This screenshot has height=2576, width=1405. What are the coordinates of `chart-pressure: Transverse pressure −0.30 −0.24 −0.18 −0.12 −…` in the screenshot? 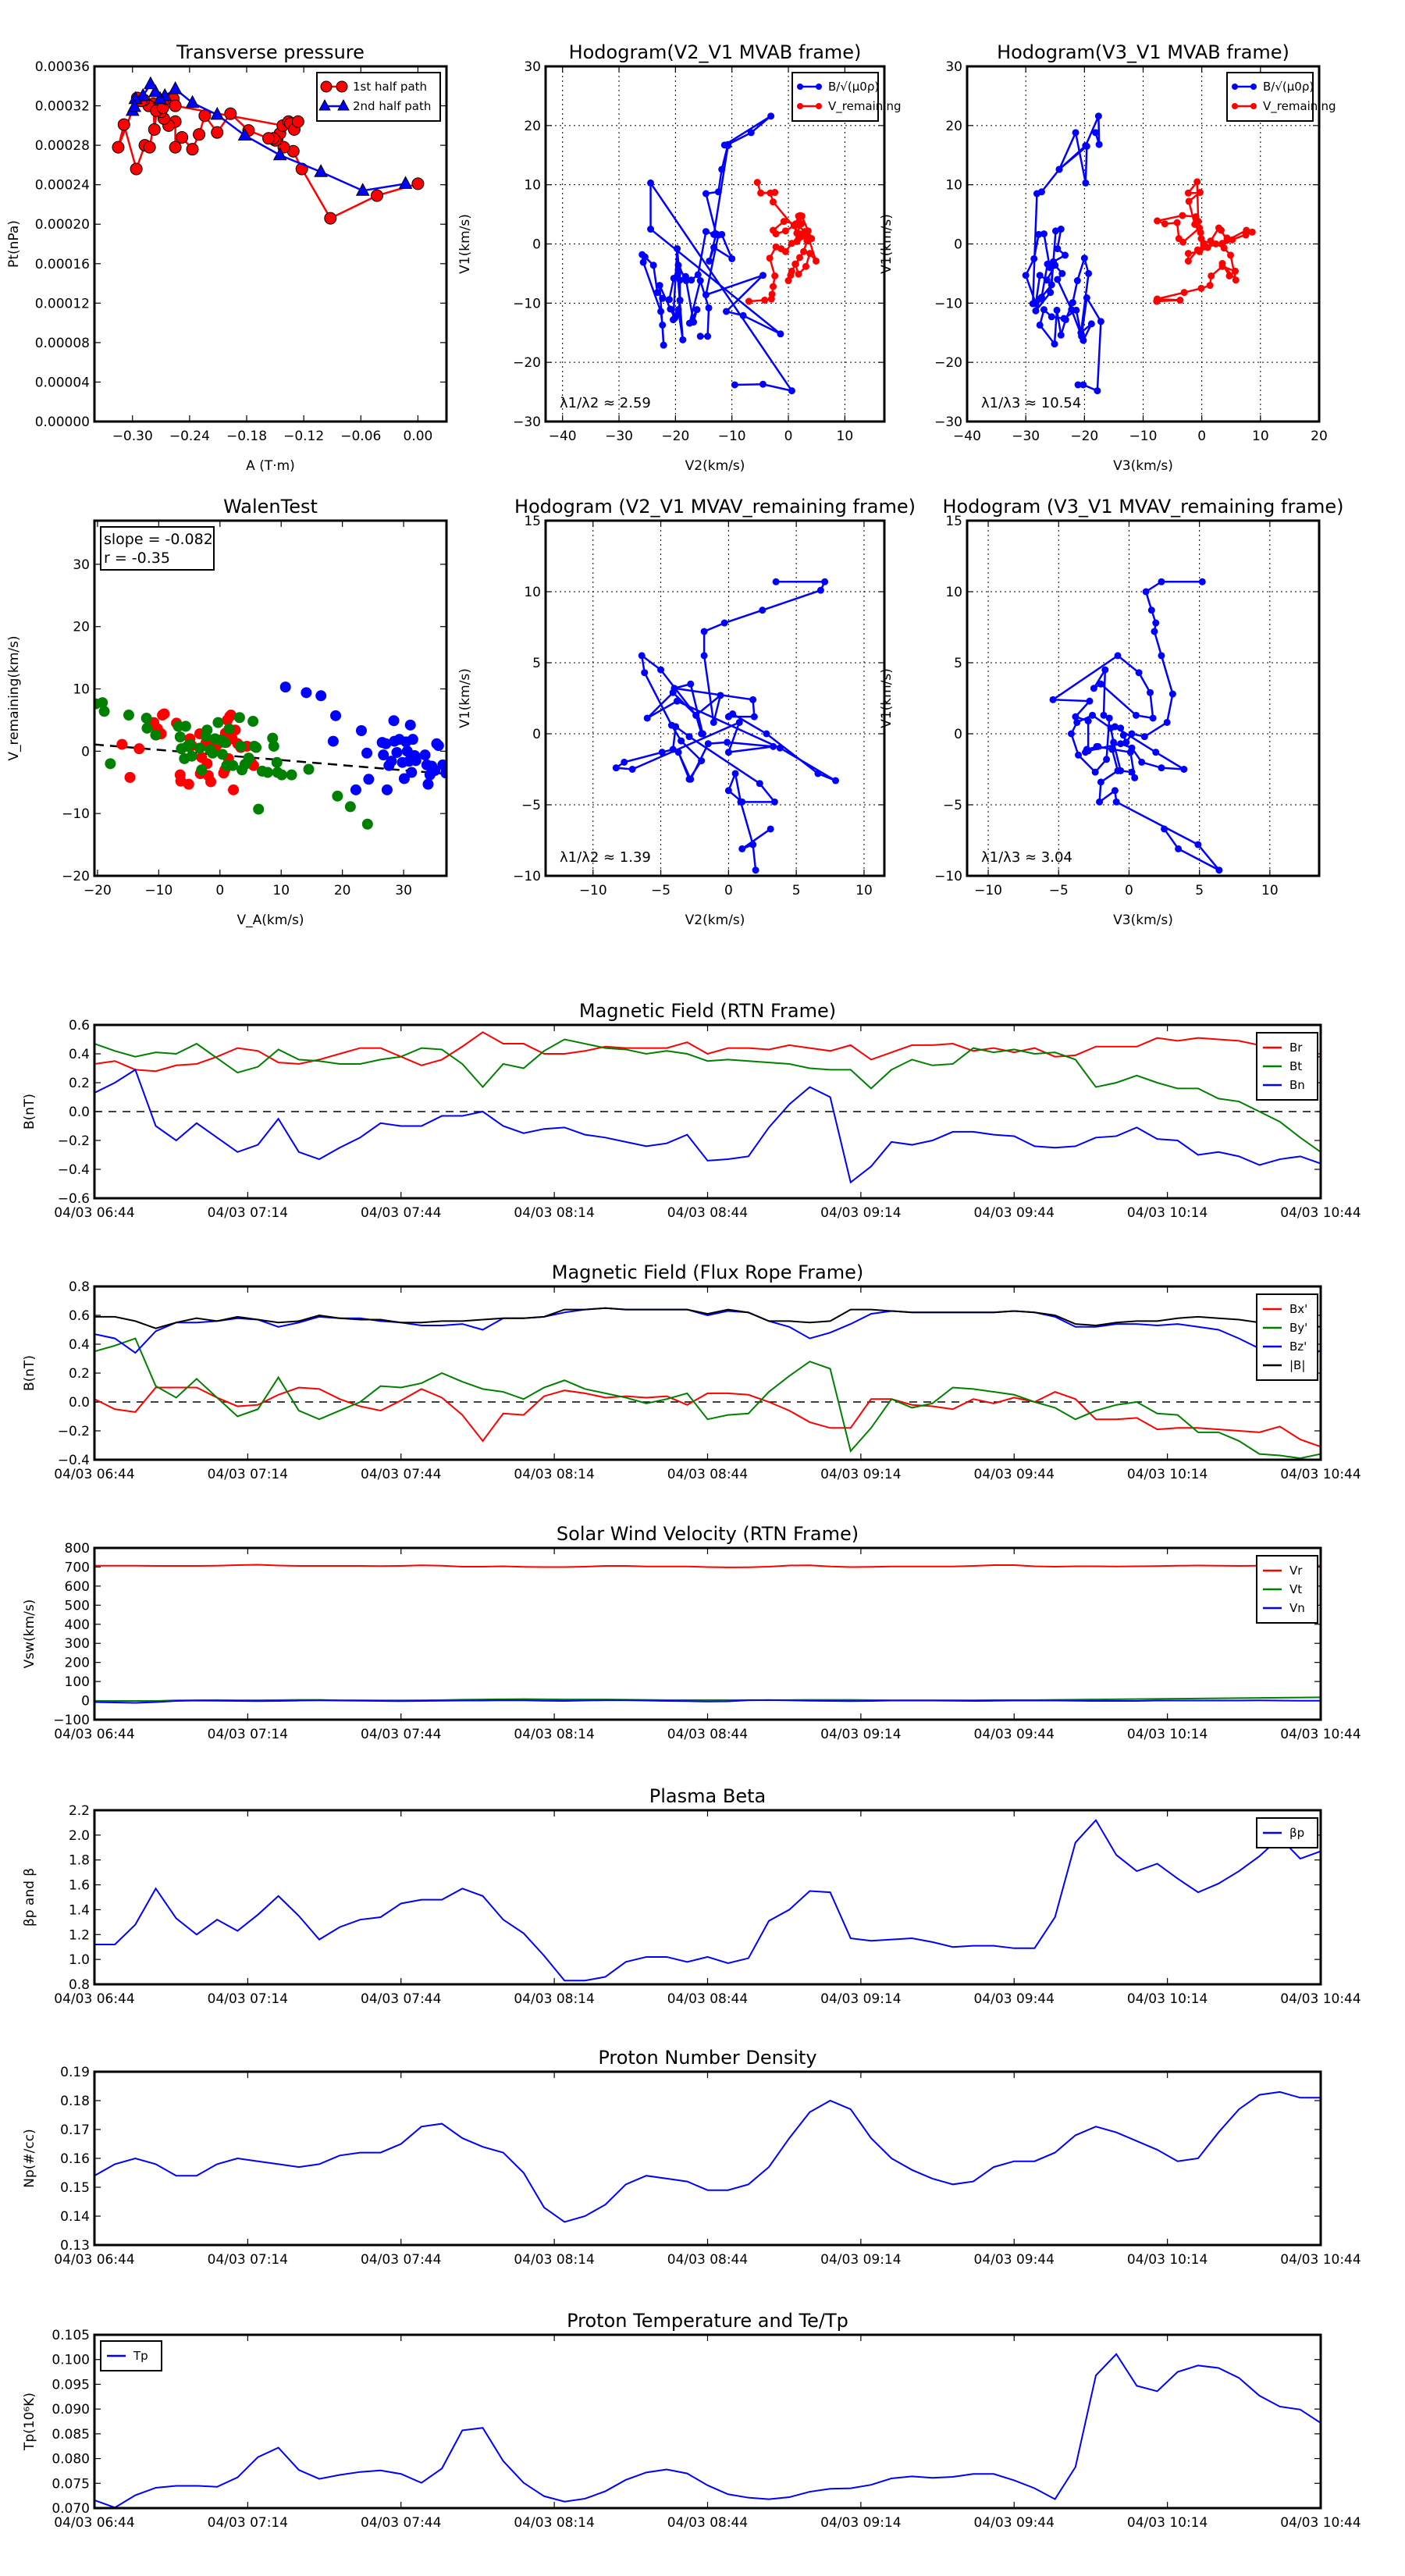 It's located at (227, 257).